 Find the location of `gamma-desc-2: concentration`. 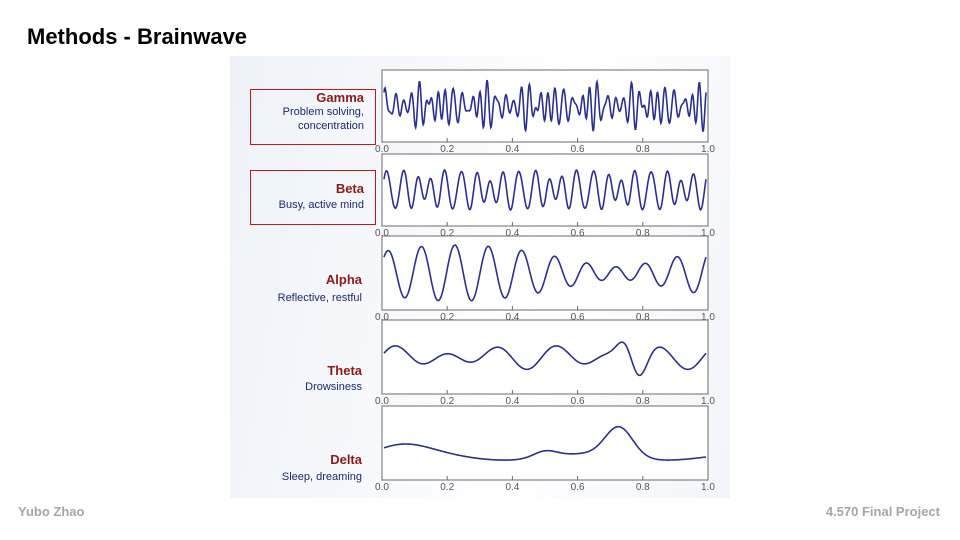

gamma-desc-2: concentration is located at coordinates (330, 126).